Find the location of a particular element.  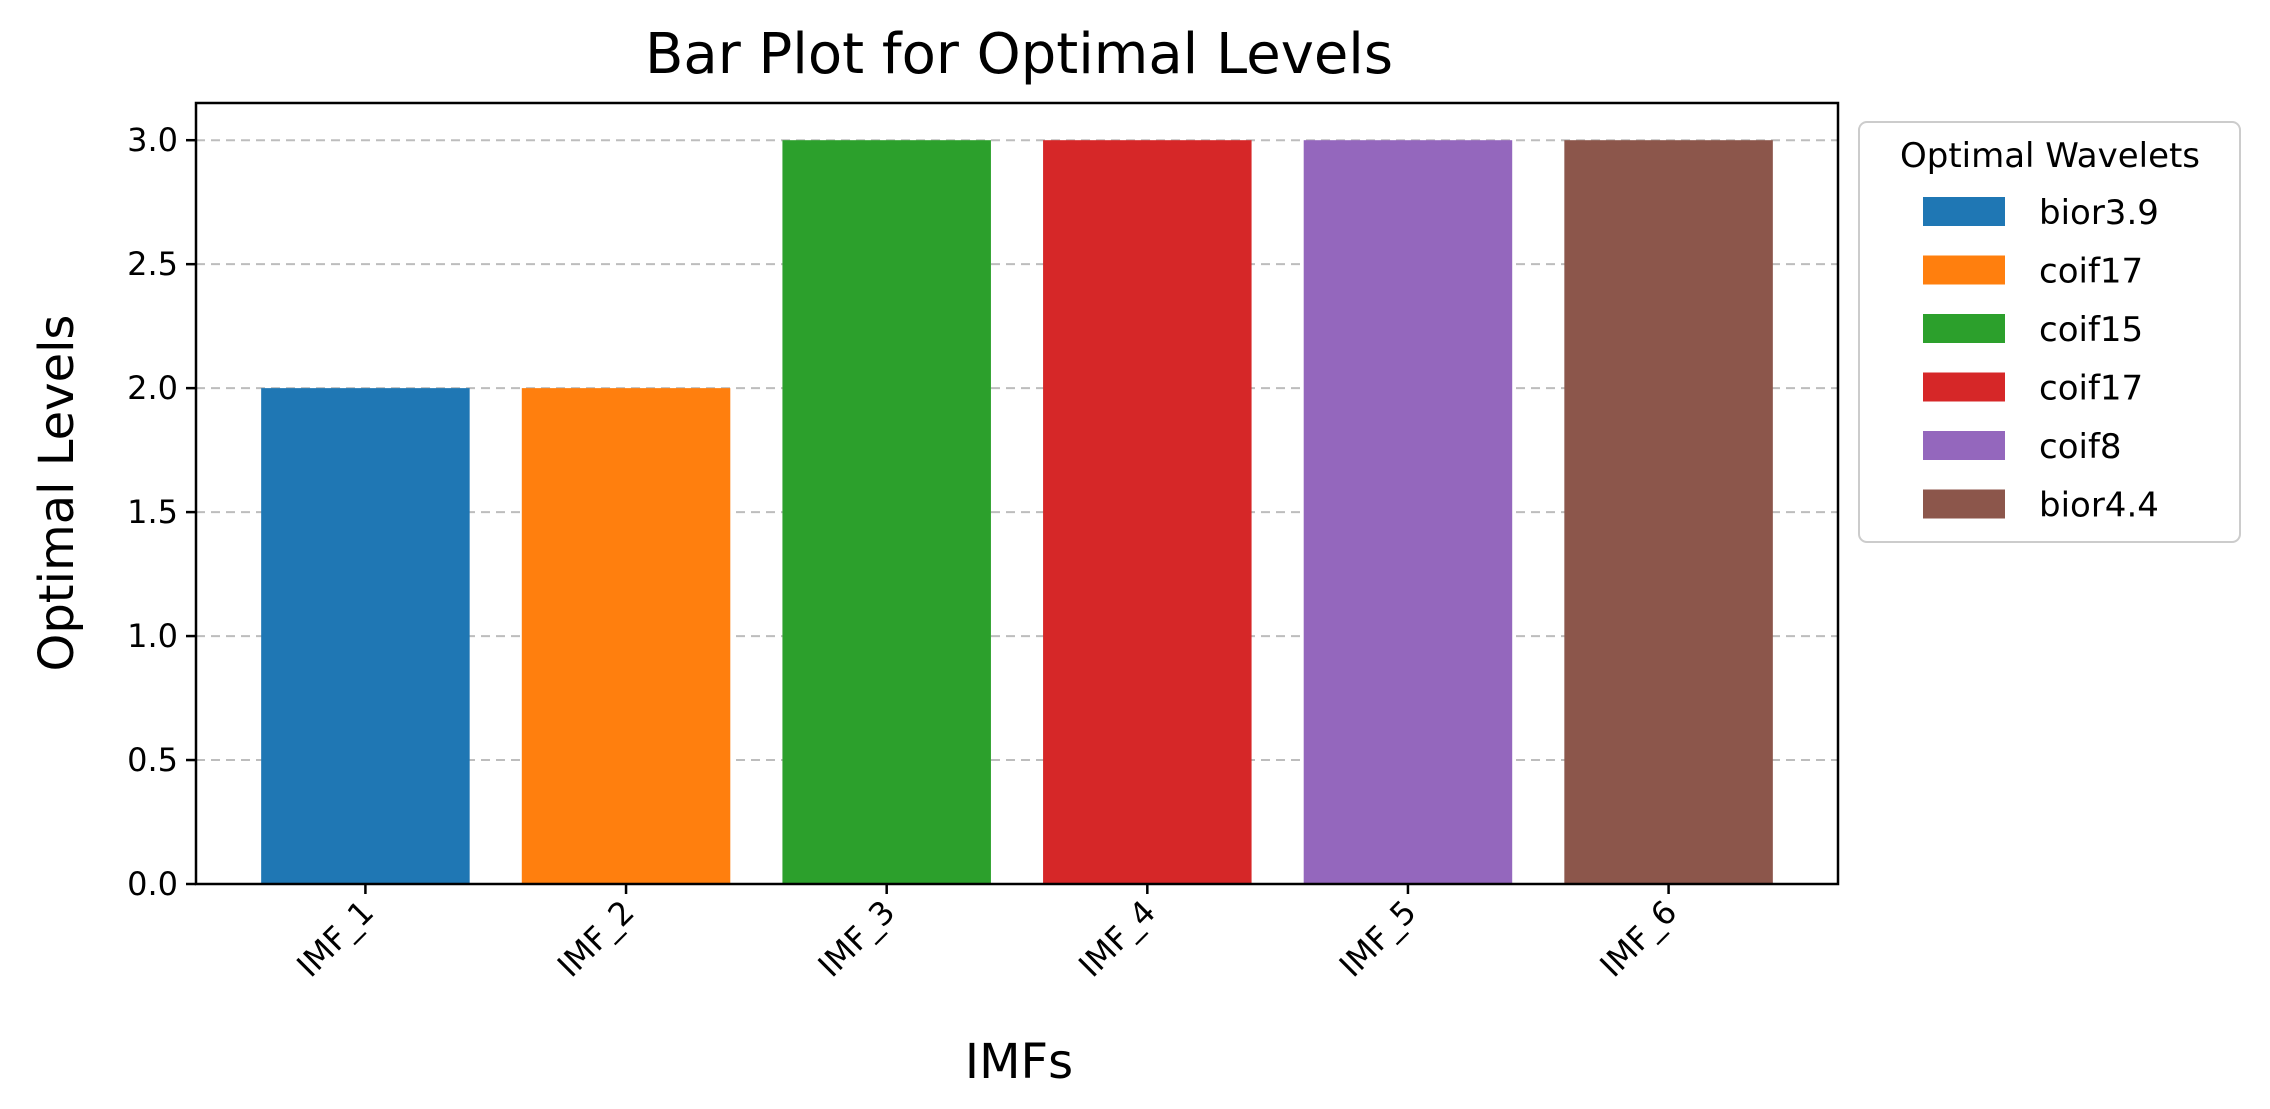

legend-title: Optimal Wavelets is located at coordinates (2050, 156).